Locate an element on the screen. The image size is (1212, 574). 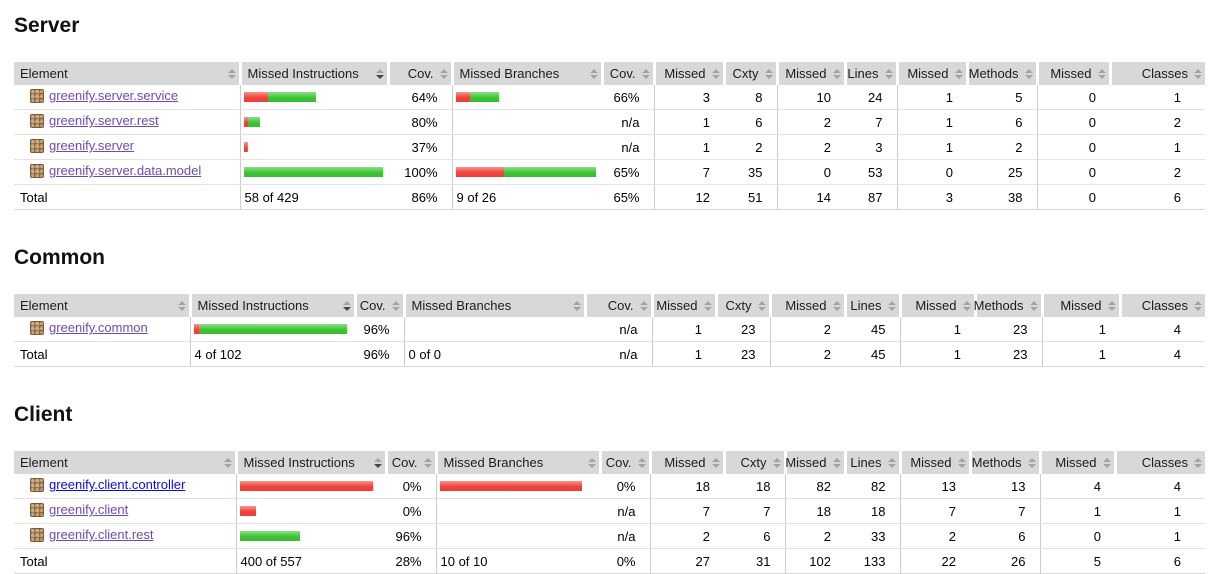
cell-lines: 53 is located at coordinates (871, 172).